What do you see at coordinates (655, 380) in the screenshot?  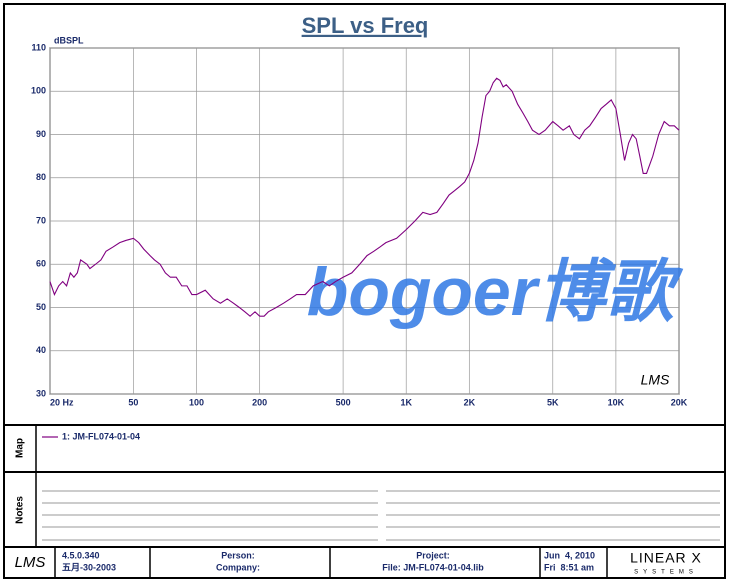 I see `plot-logo: LMS` at bounding box center [655, 380].